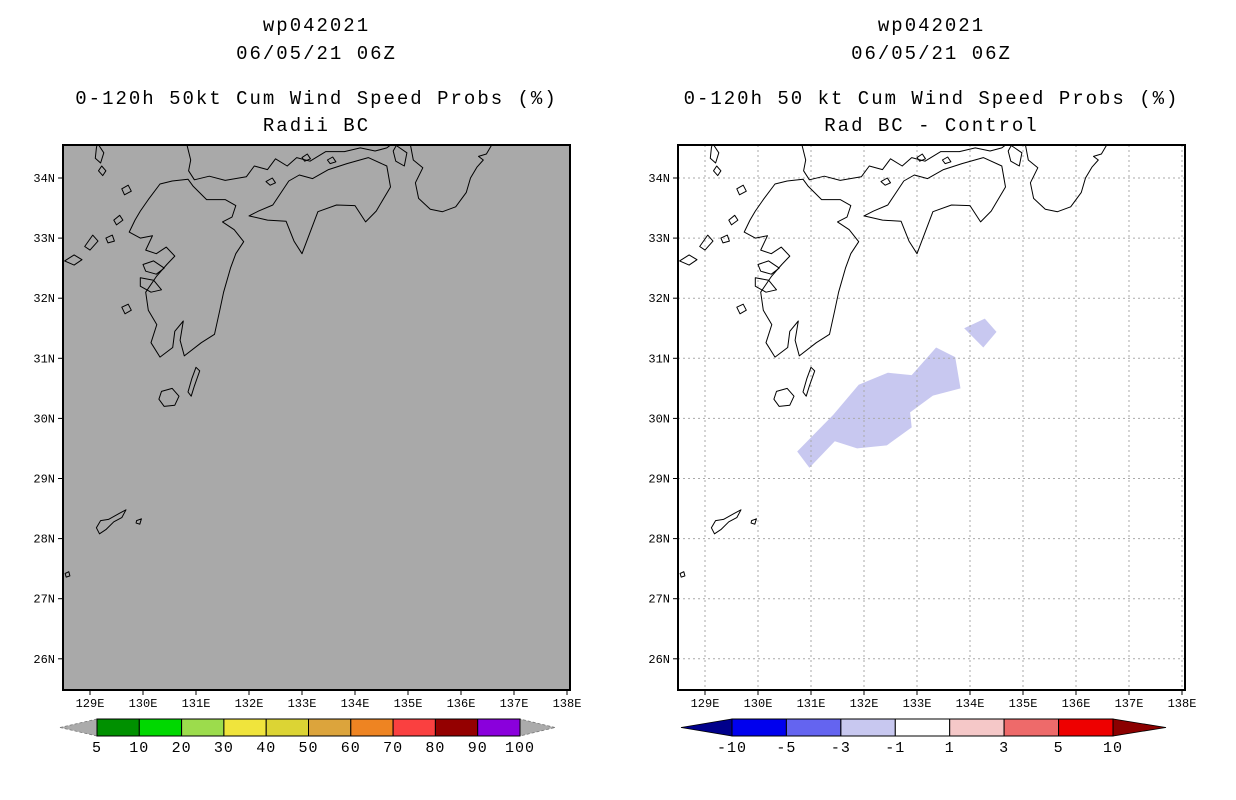 Image resolution: width=1236 pixels, height=800 pixels. Describe the element at coordinates (537, 727) in the screenshot. I see `colorbar-right-arrow` at that location.